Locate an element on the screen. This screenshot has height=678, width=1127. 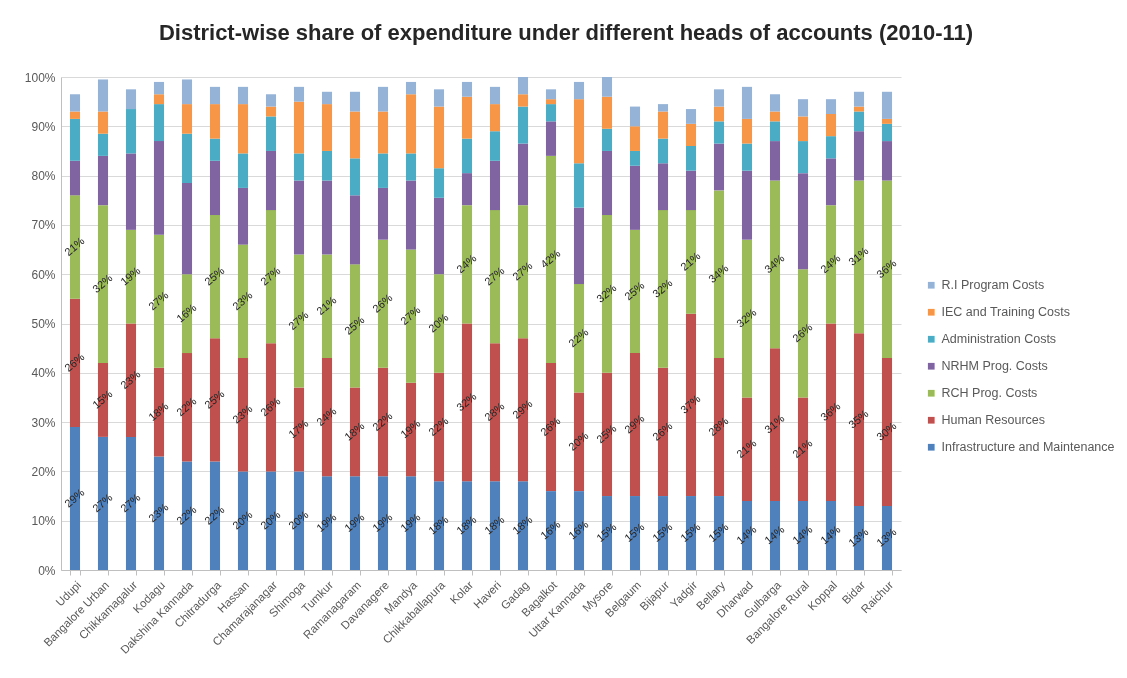
data-label: 13% is located at coordinates (858, 537).